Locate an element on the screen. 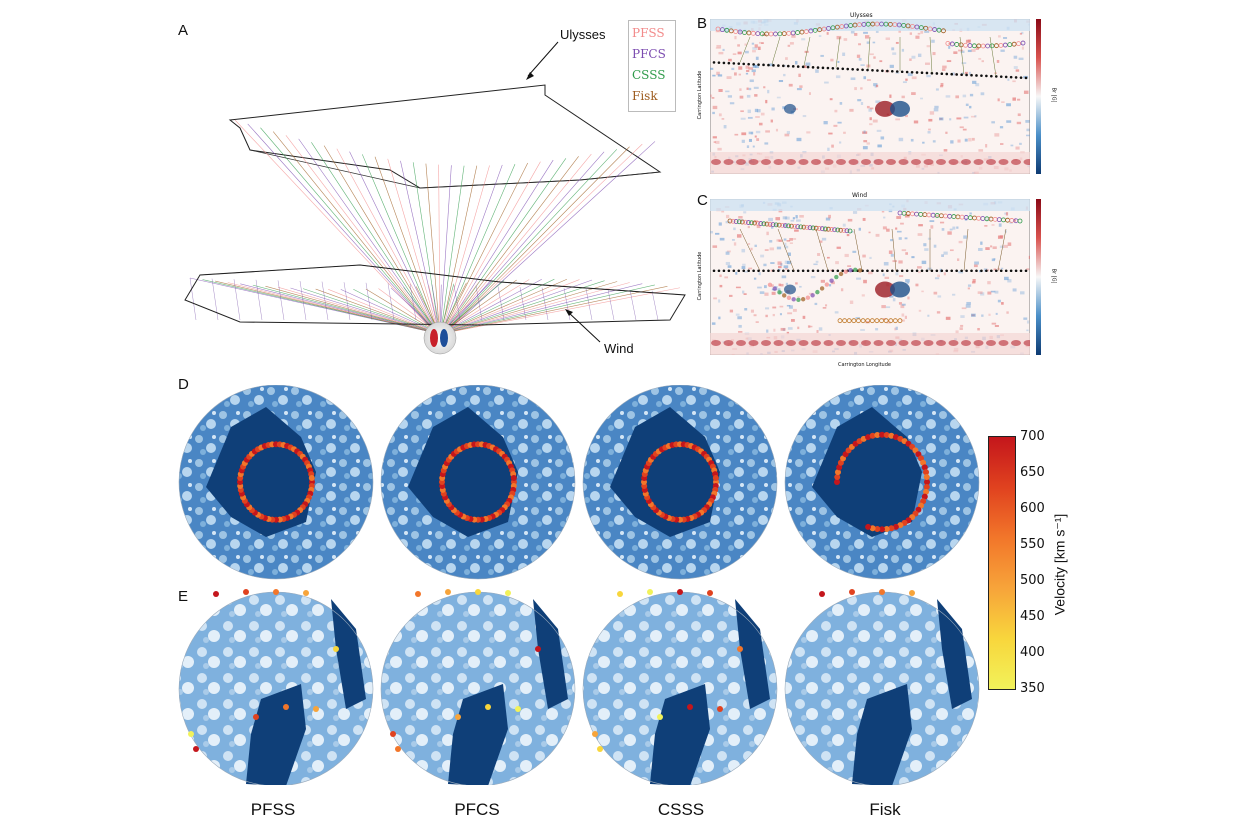  ulysses-arrow is located at coordinates (543, 59).